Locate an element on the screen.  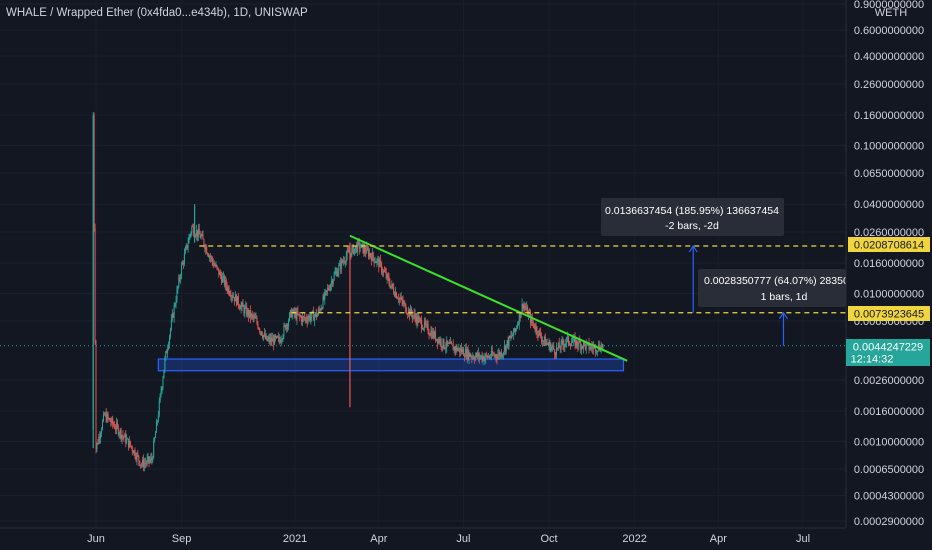
time-tick-label: Sep is located at coordinates (182, 539).